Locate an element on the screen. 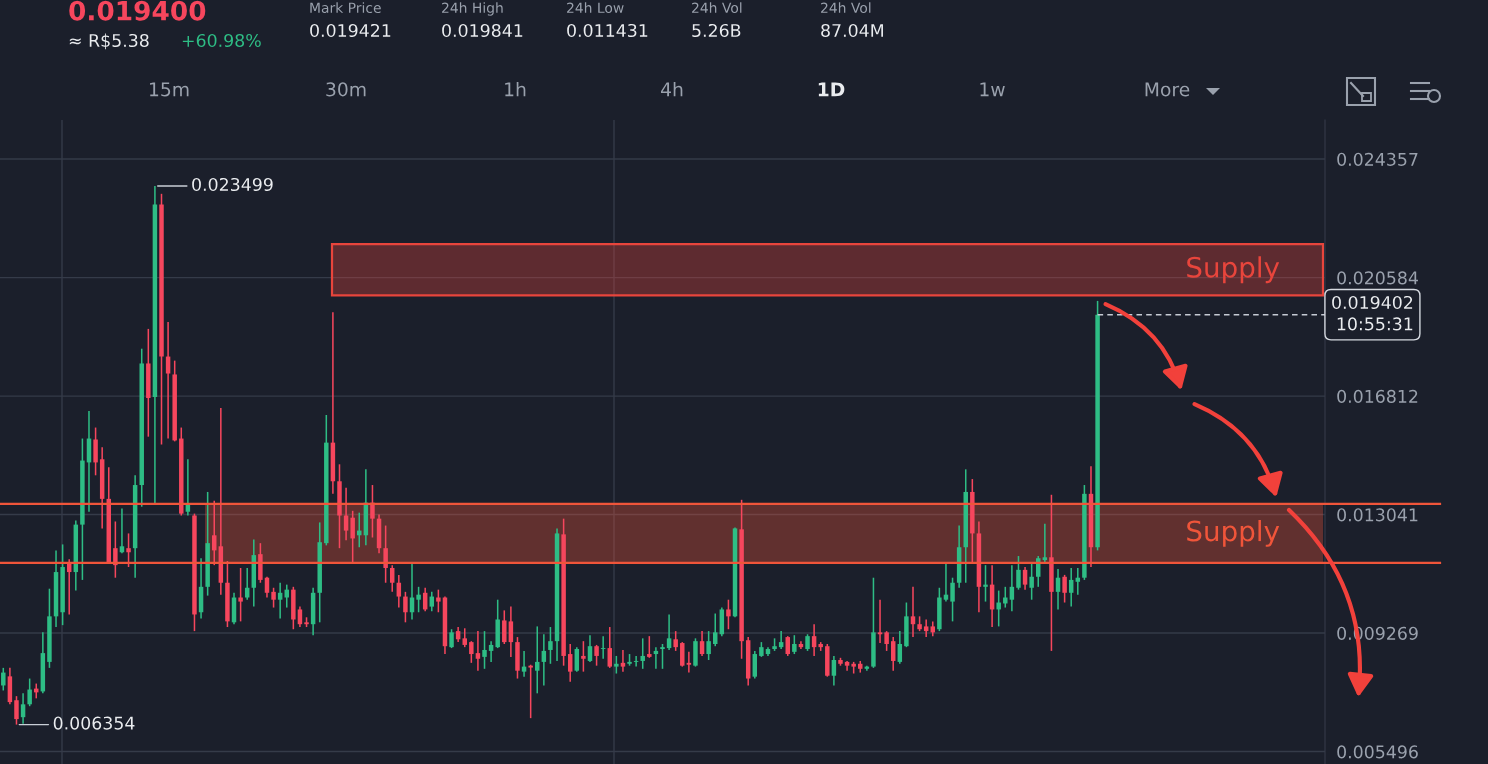  text: ≈ R$5.38 is located at coordinates (109, 41).